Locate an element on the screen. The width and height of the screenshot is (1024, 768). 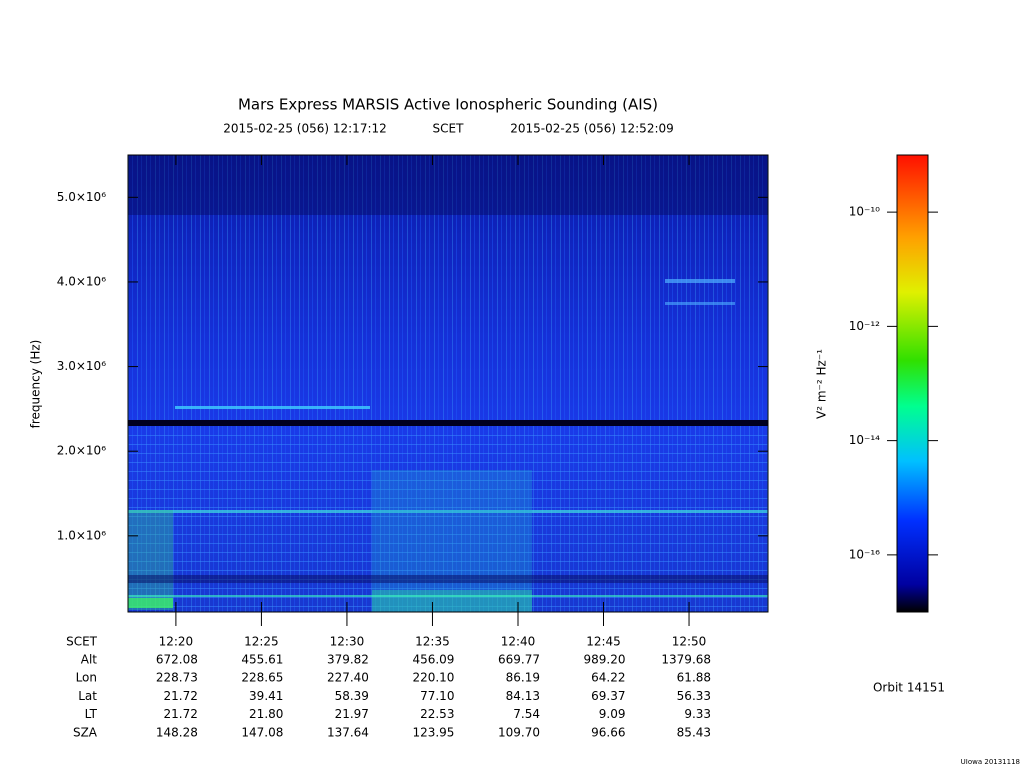
ephemeris-value: 77.10 is located at coordinates (437, 696).